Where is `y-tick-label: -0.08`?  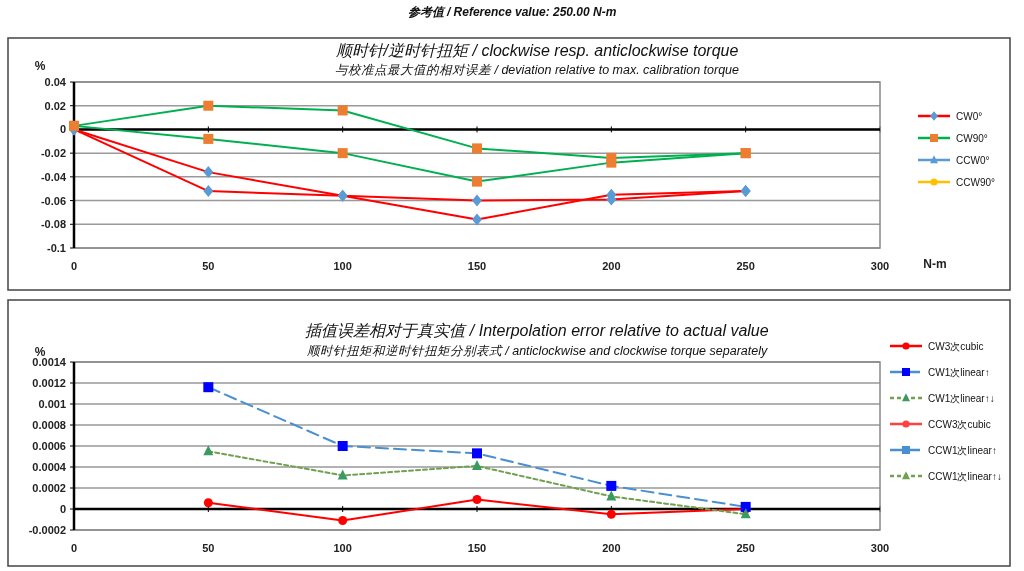 y-tick-label: -0.08 is located at coordinates (53, 224).